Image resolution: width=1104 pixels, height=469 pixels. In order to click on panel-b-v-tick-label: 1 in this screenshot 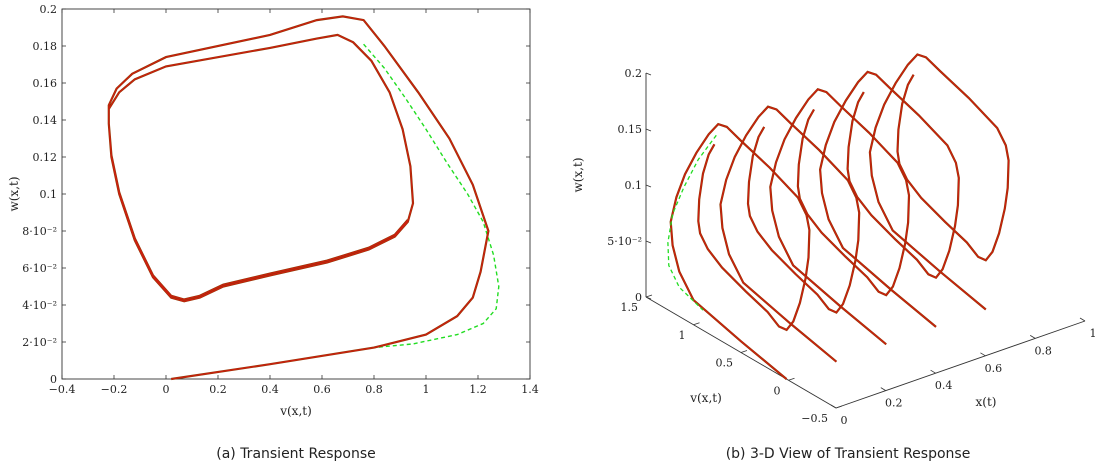, I will do `click(682, 335)`.